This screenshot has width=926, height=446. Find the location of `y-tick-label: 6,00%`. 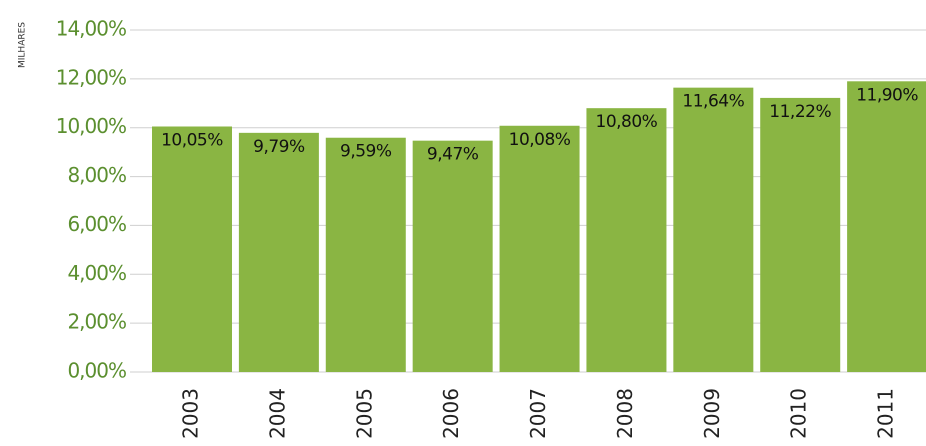

y-tick-label: 6,00% is located at coordinates (96, 224).